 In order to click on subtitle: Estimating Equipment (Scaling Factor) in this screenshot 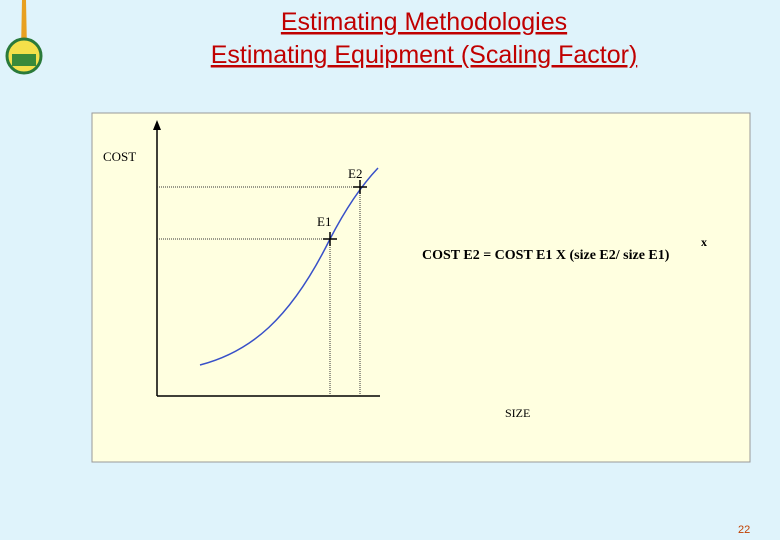, I will do `click(424, 55)`.